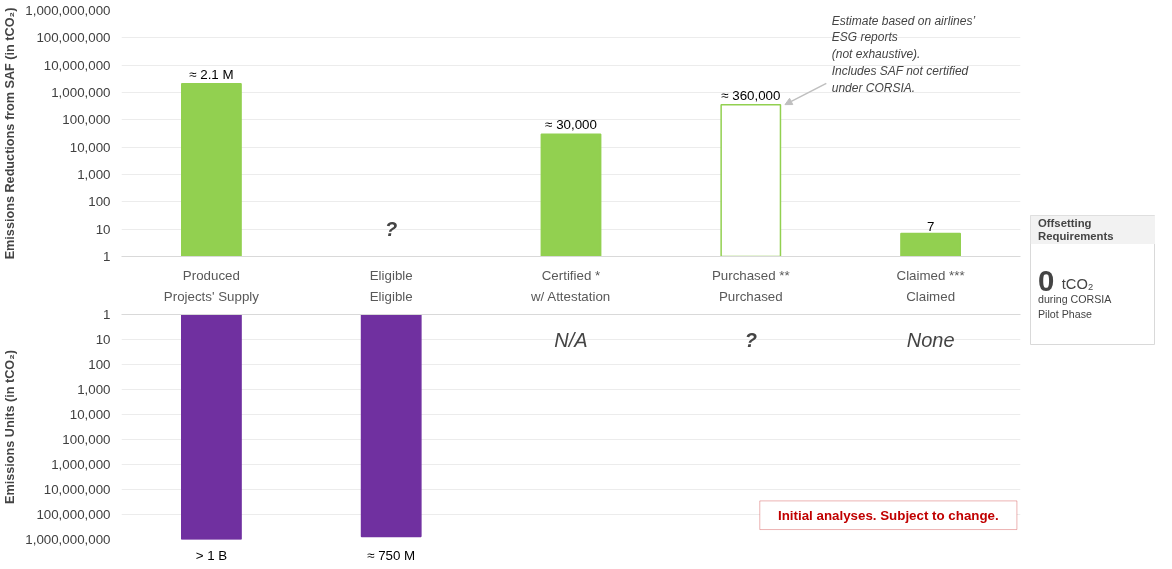 This screenshot has width=1172, height=569. Describe the element at coordinates (570, 296) in the screenshot. I see `x-tick-label: w/ Attestation` at that location.